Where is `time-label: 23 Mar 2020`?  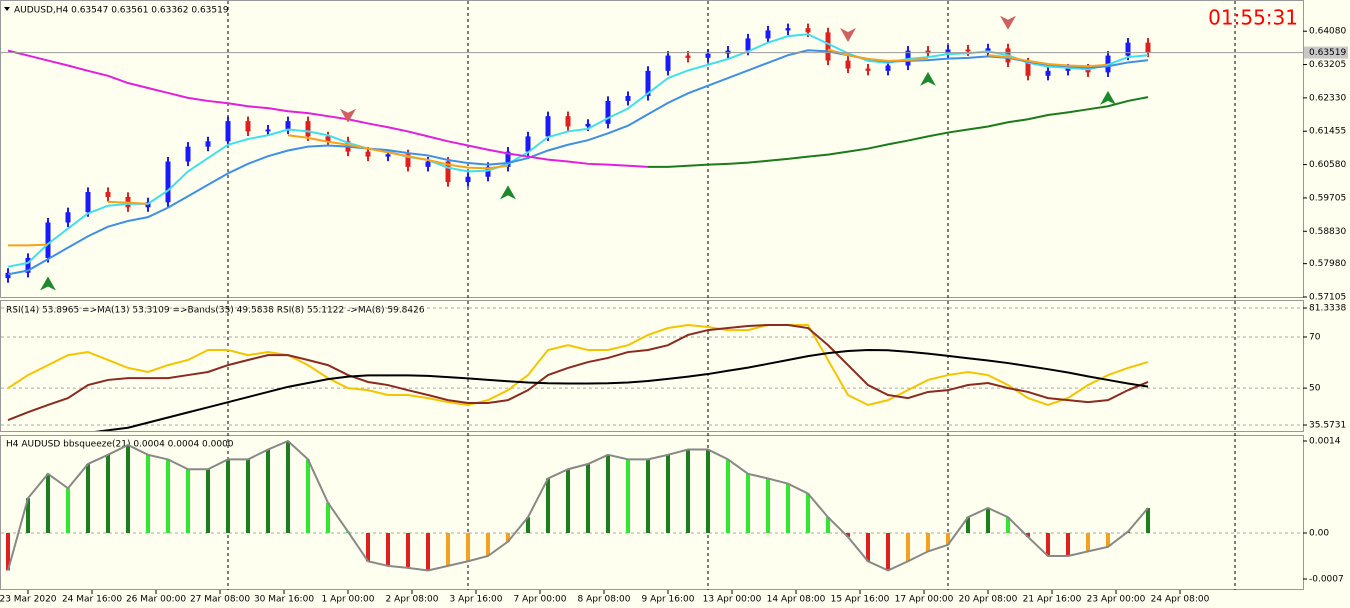
time-label: 23 Mar 2020 is located at coordinates (28, 600).